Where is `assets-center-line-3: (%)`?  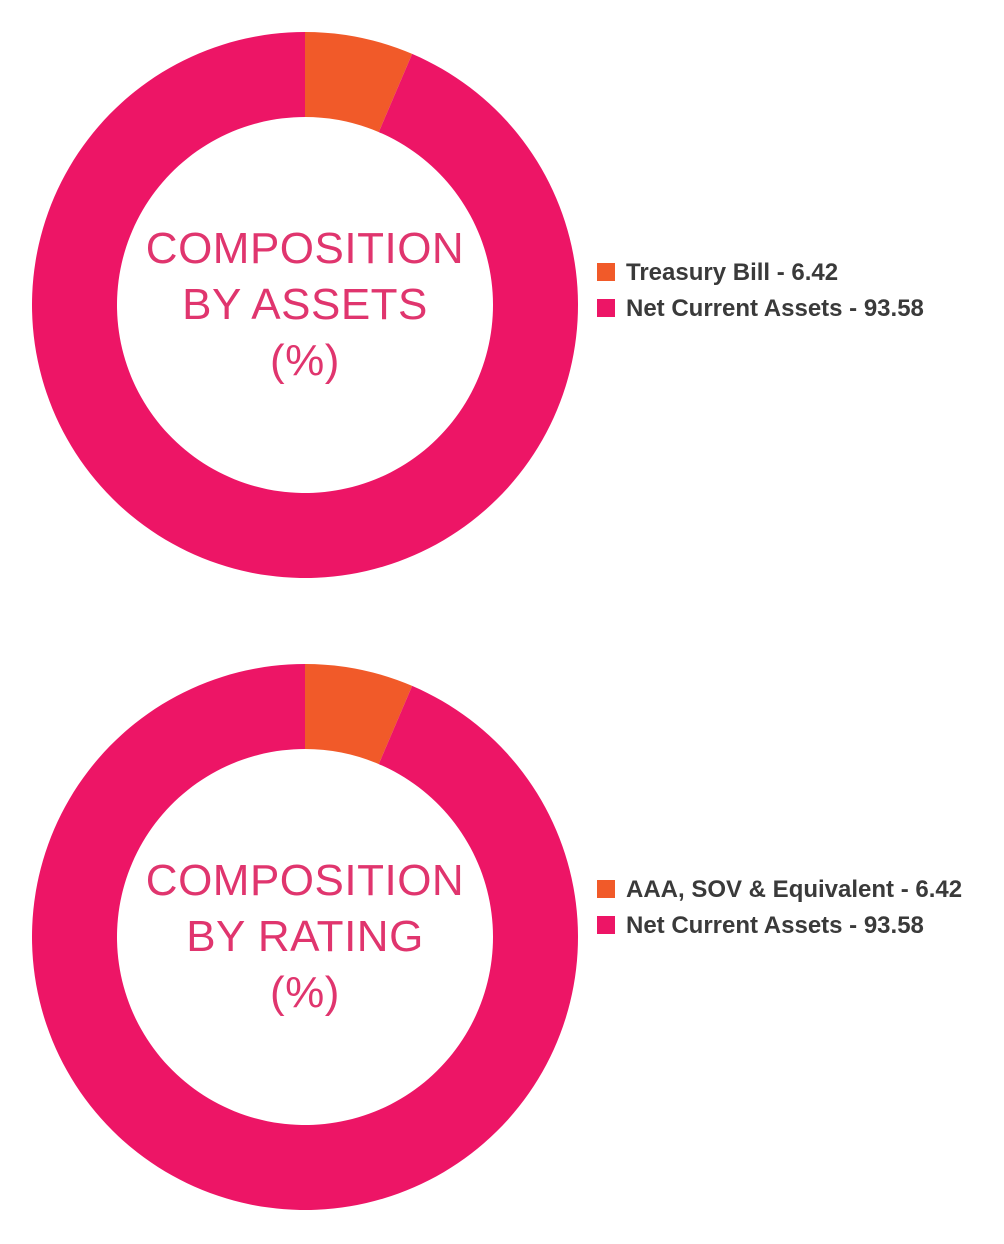
assets-center-line-3: (%) is located at coordinates (305, 360).